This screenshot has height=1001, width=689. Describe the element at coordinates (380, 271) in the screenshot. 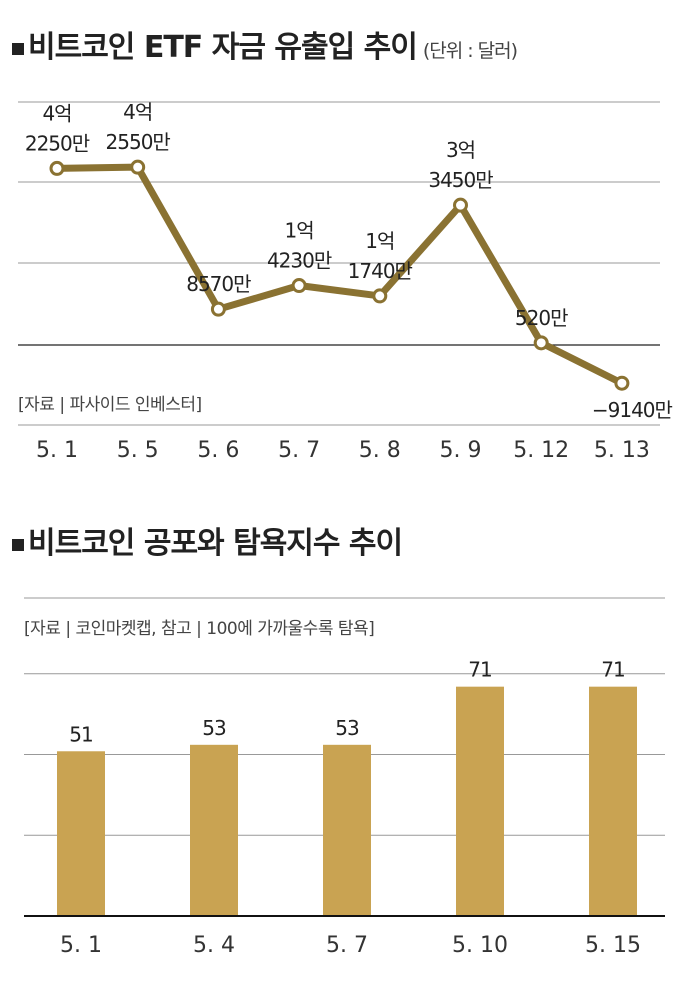

I see `data-label: 1740만` at that location.